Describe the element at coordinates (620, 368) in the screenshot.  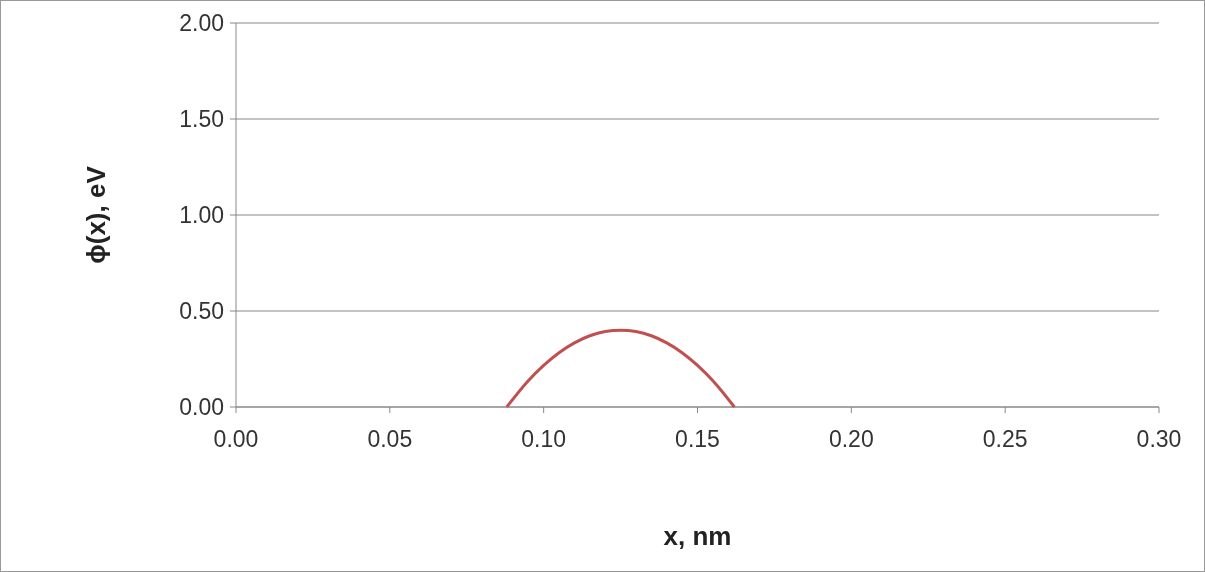
I see `line-series` at that location.